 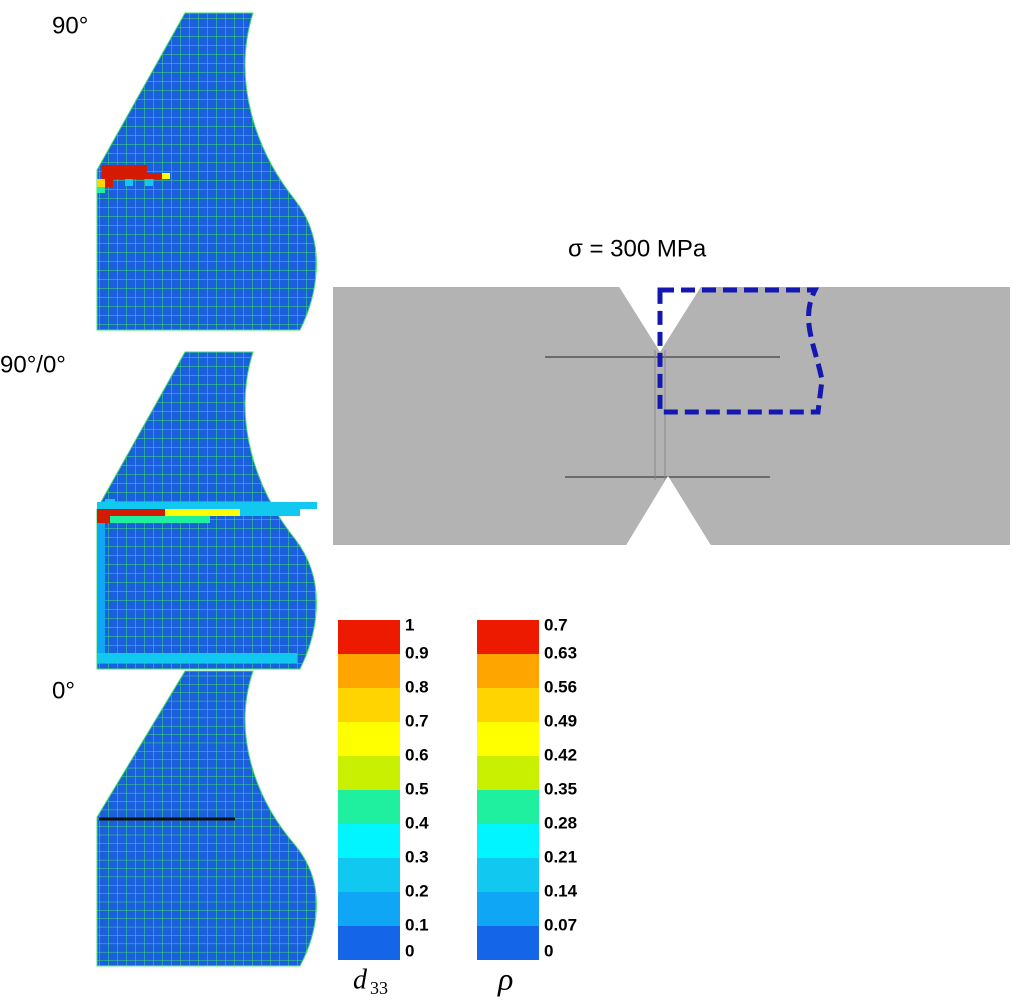 What do you see at coordinates (417, 788) in the screenshot?
I see `colorbar-tick-label: 0.5` at bounding box center [417, 788].